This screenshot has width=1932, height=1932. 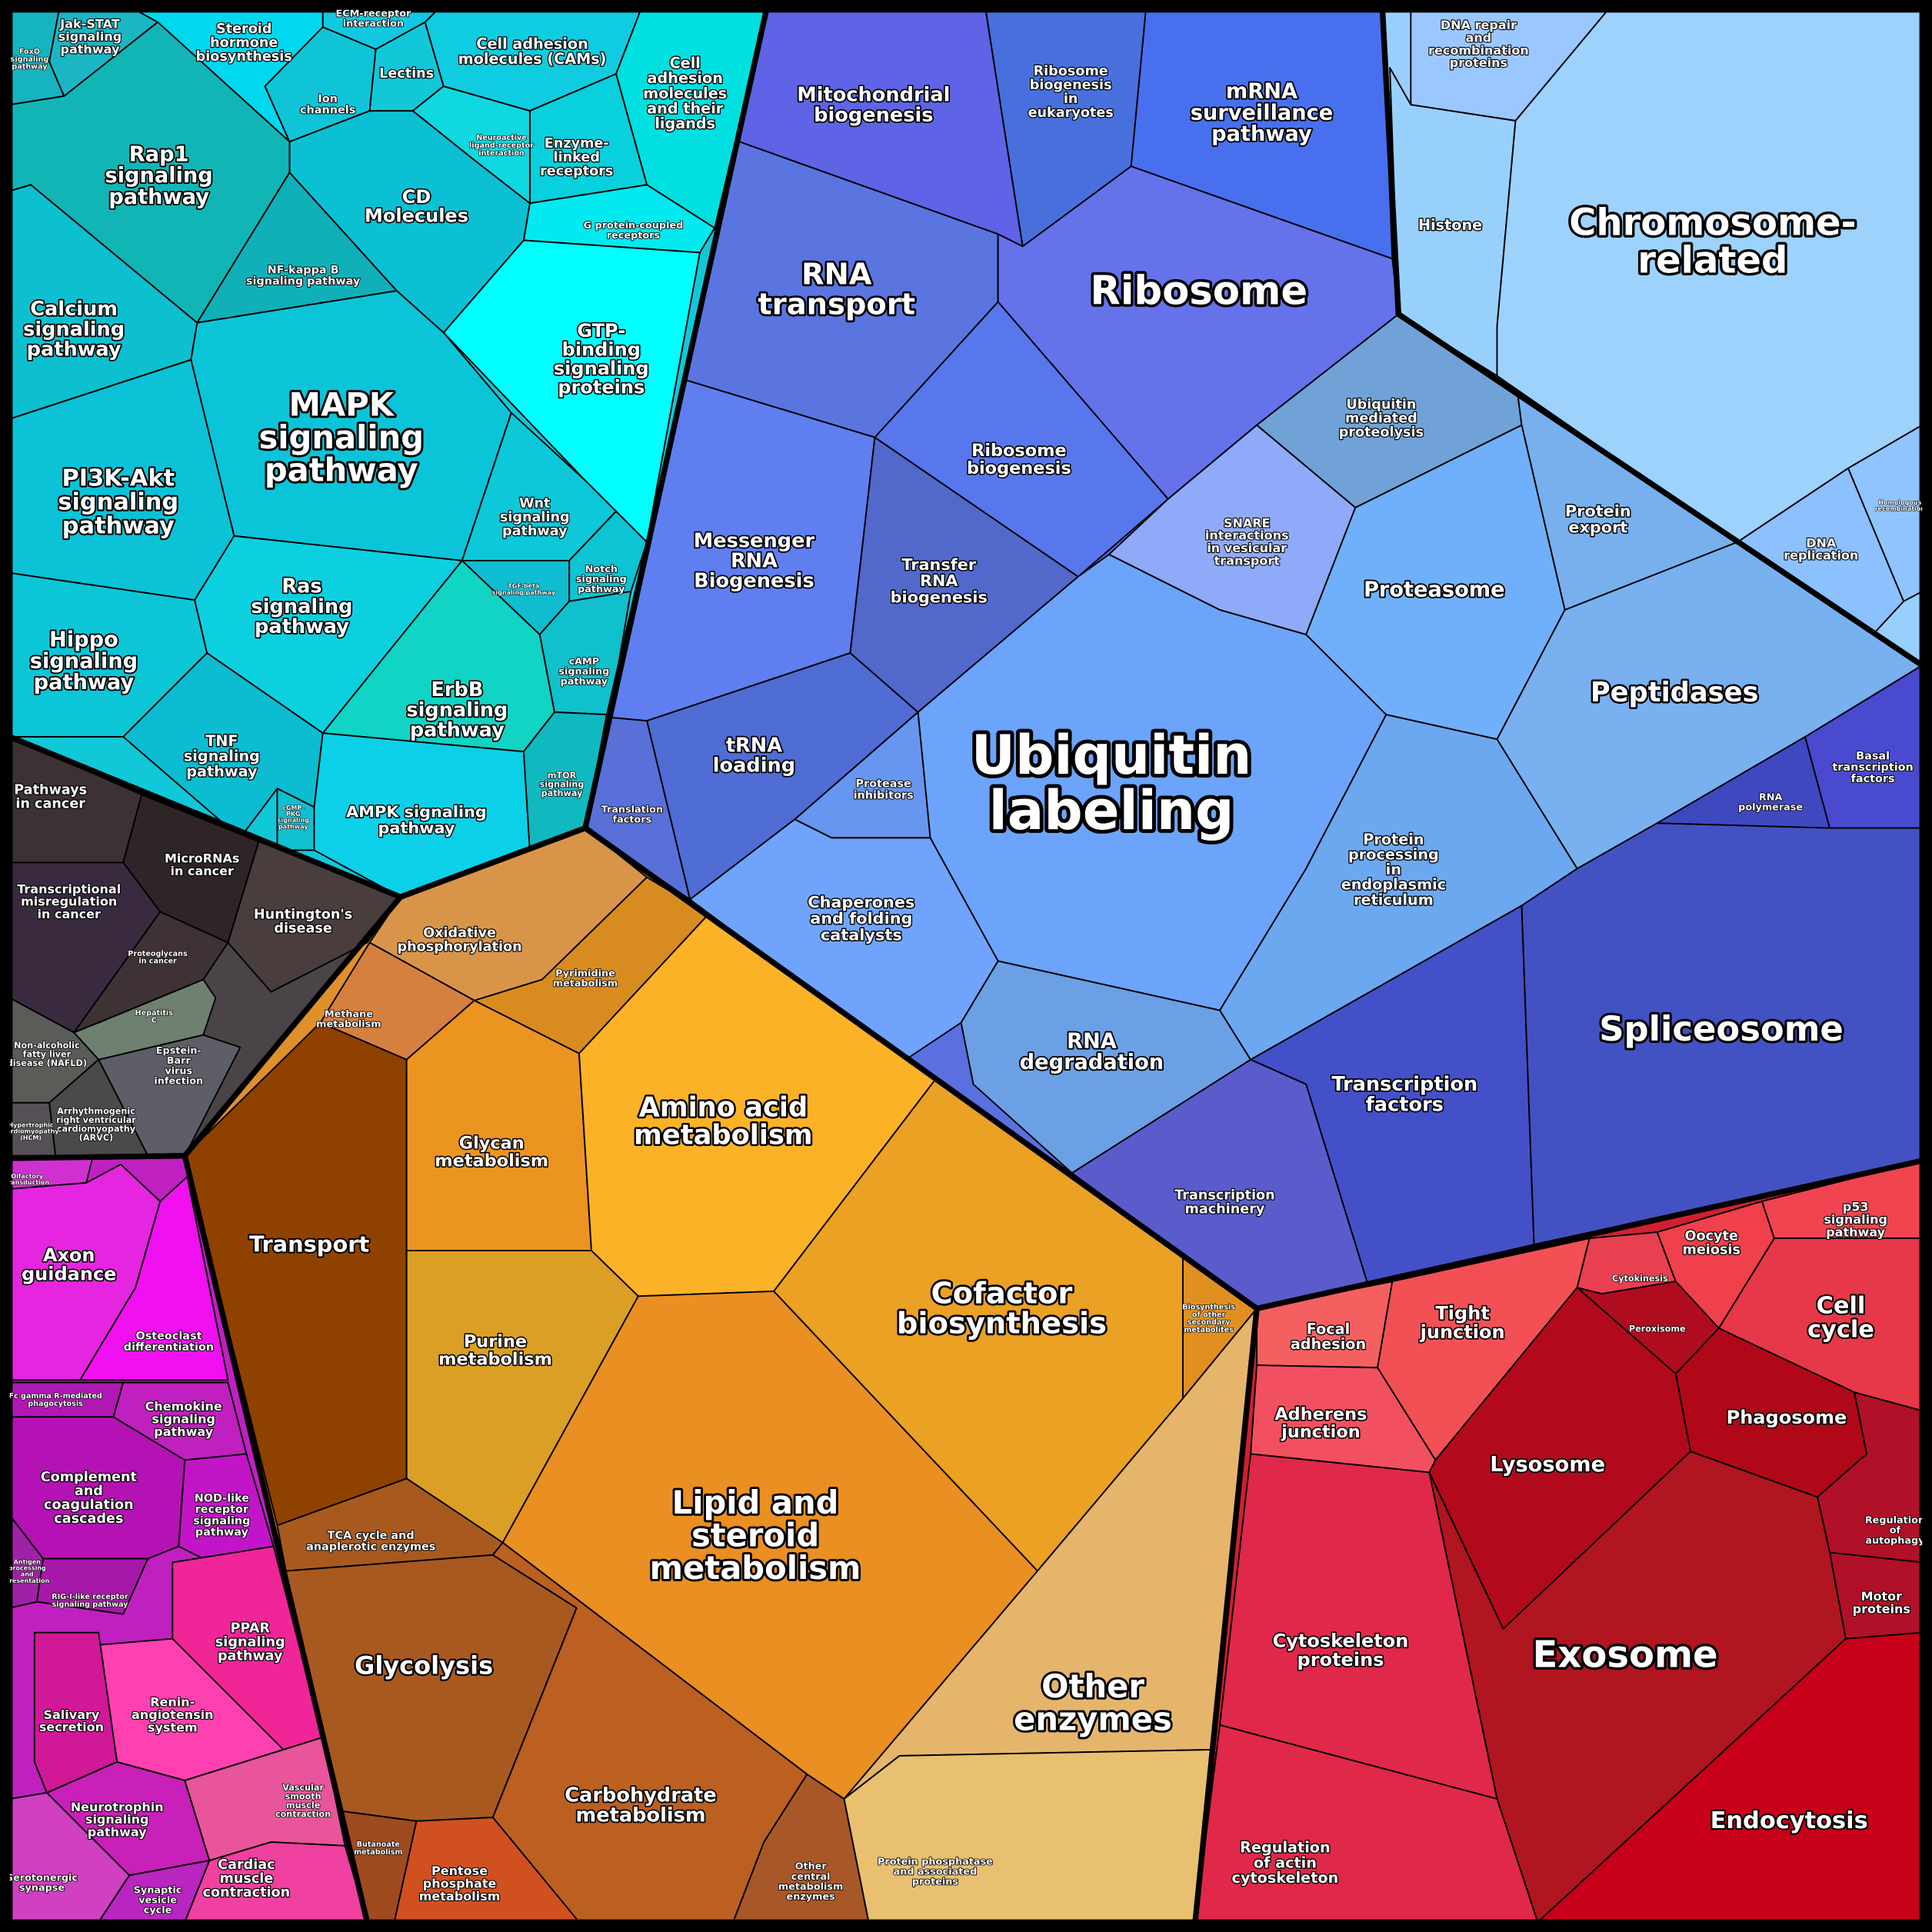 What do you see at coordinates (416, 197) in the screenshot?
I see `label-line: CD` at bounding box center [416, 197].